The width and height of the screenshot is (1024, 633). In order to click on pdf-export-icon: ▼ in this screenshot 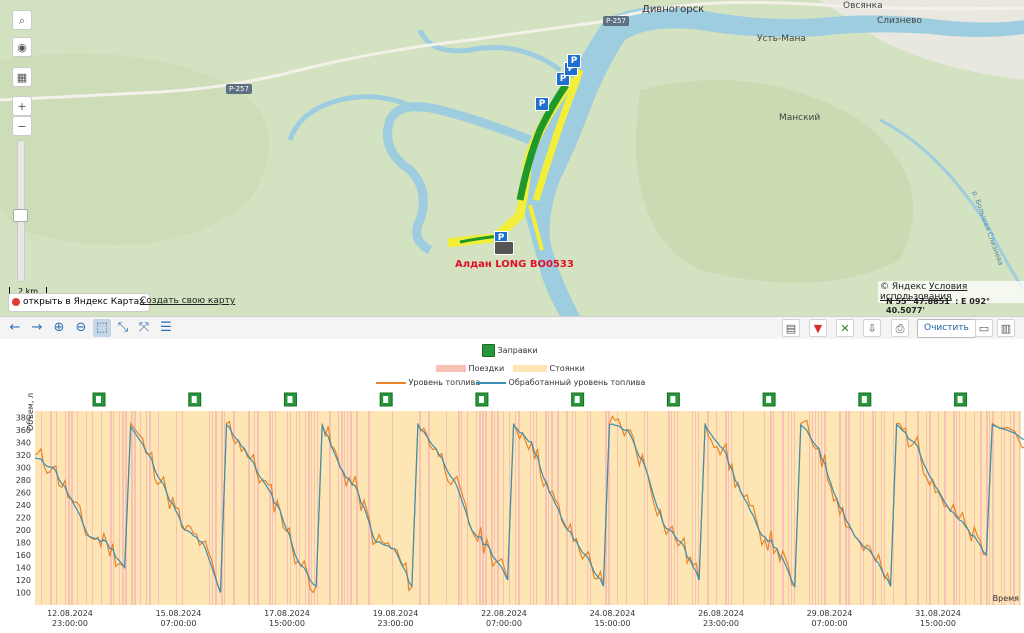, I will do `click(818, 328)`.